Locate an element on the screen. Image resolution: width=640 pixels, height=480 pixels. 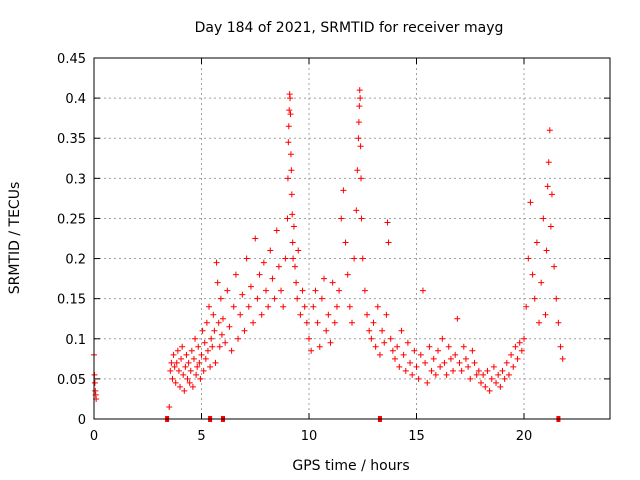
y-tick-label: 0.05 is located at coordinates (71, 380).